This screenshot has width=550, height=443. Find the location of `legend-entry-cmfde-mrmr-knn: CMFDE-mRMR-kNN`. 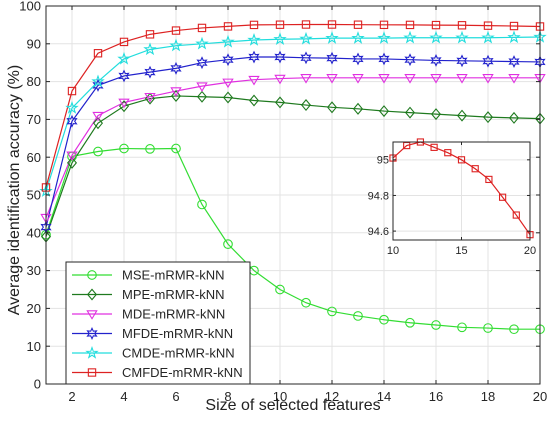

legend-entry-cmfde-mrmr-knn: CMFDE-mRMR-kNN is located at coordinates (157, 372).